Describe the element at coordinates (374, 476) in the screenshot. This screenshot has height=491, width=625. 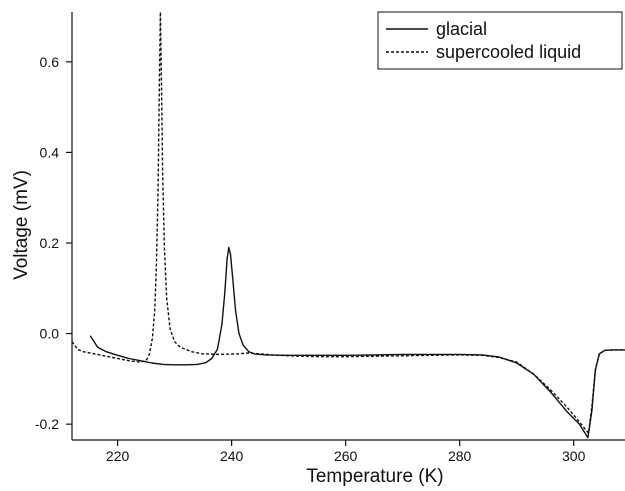
I see `x-axis-label: Temperature (K)` at that location.